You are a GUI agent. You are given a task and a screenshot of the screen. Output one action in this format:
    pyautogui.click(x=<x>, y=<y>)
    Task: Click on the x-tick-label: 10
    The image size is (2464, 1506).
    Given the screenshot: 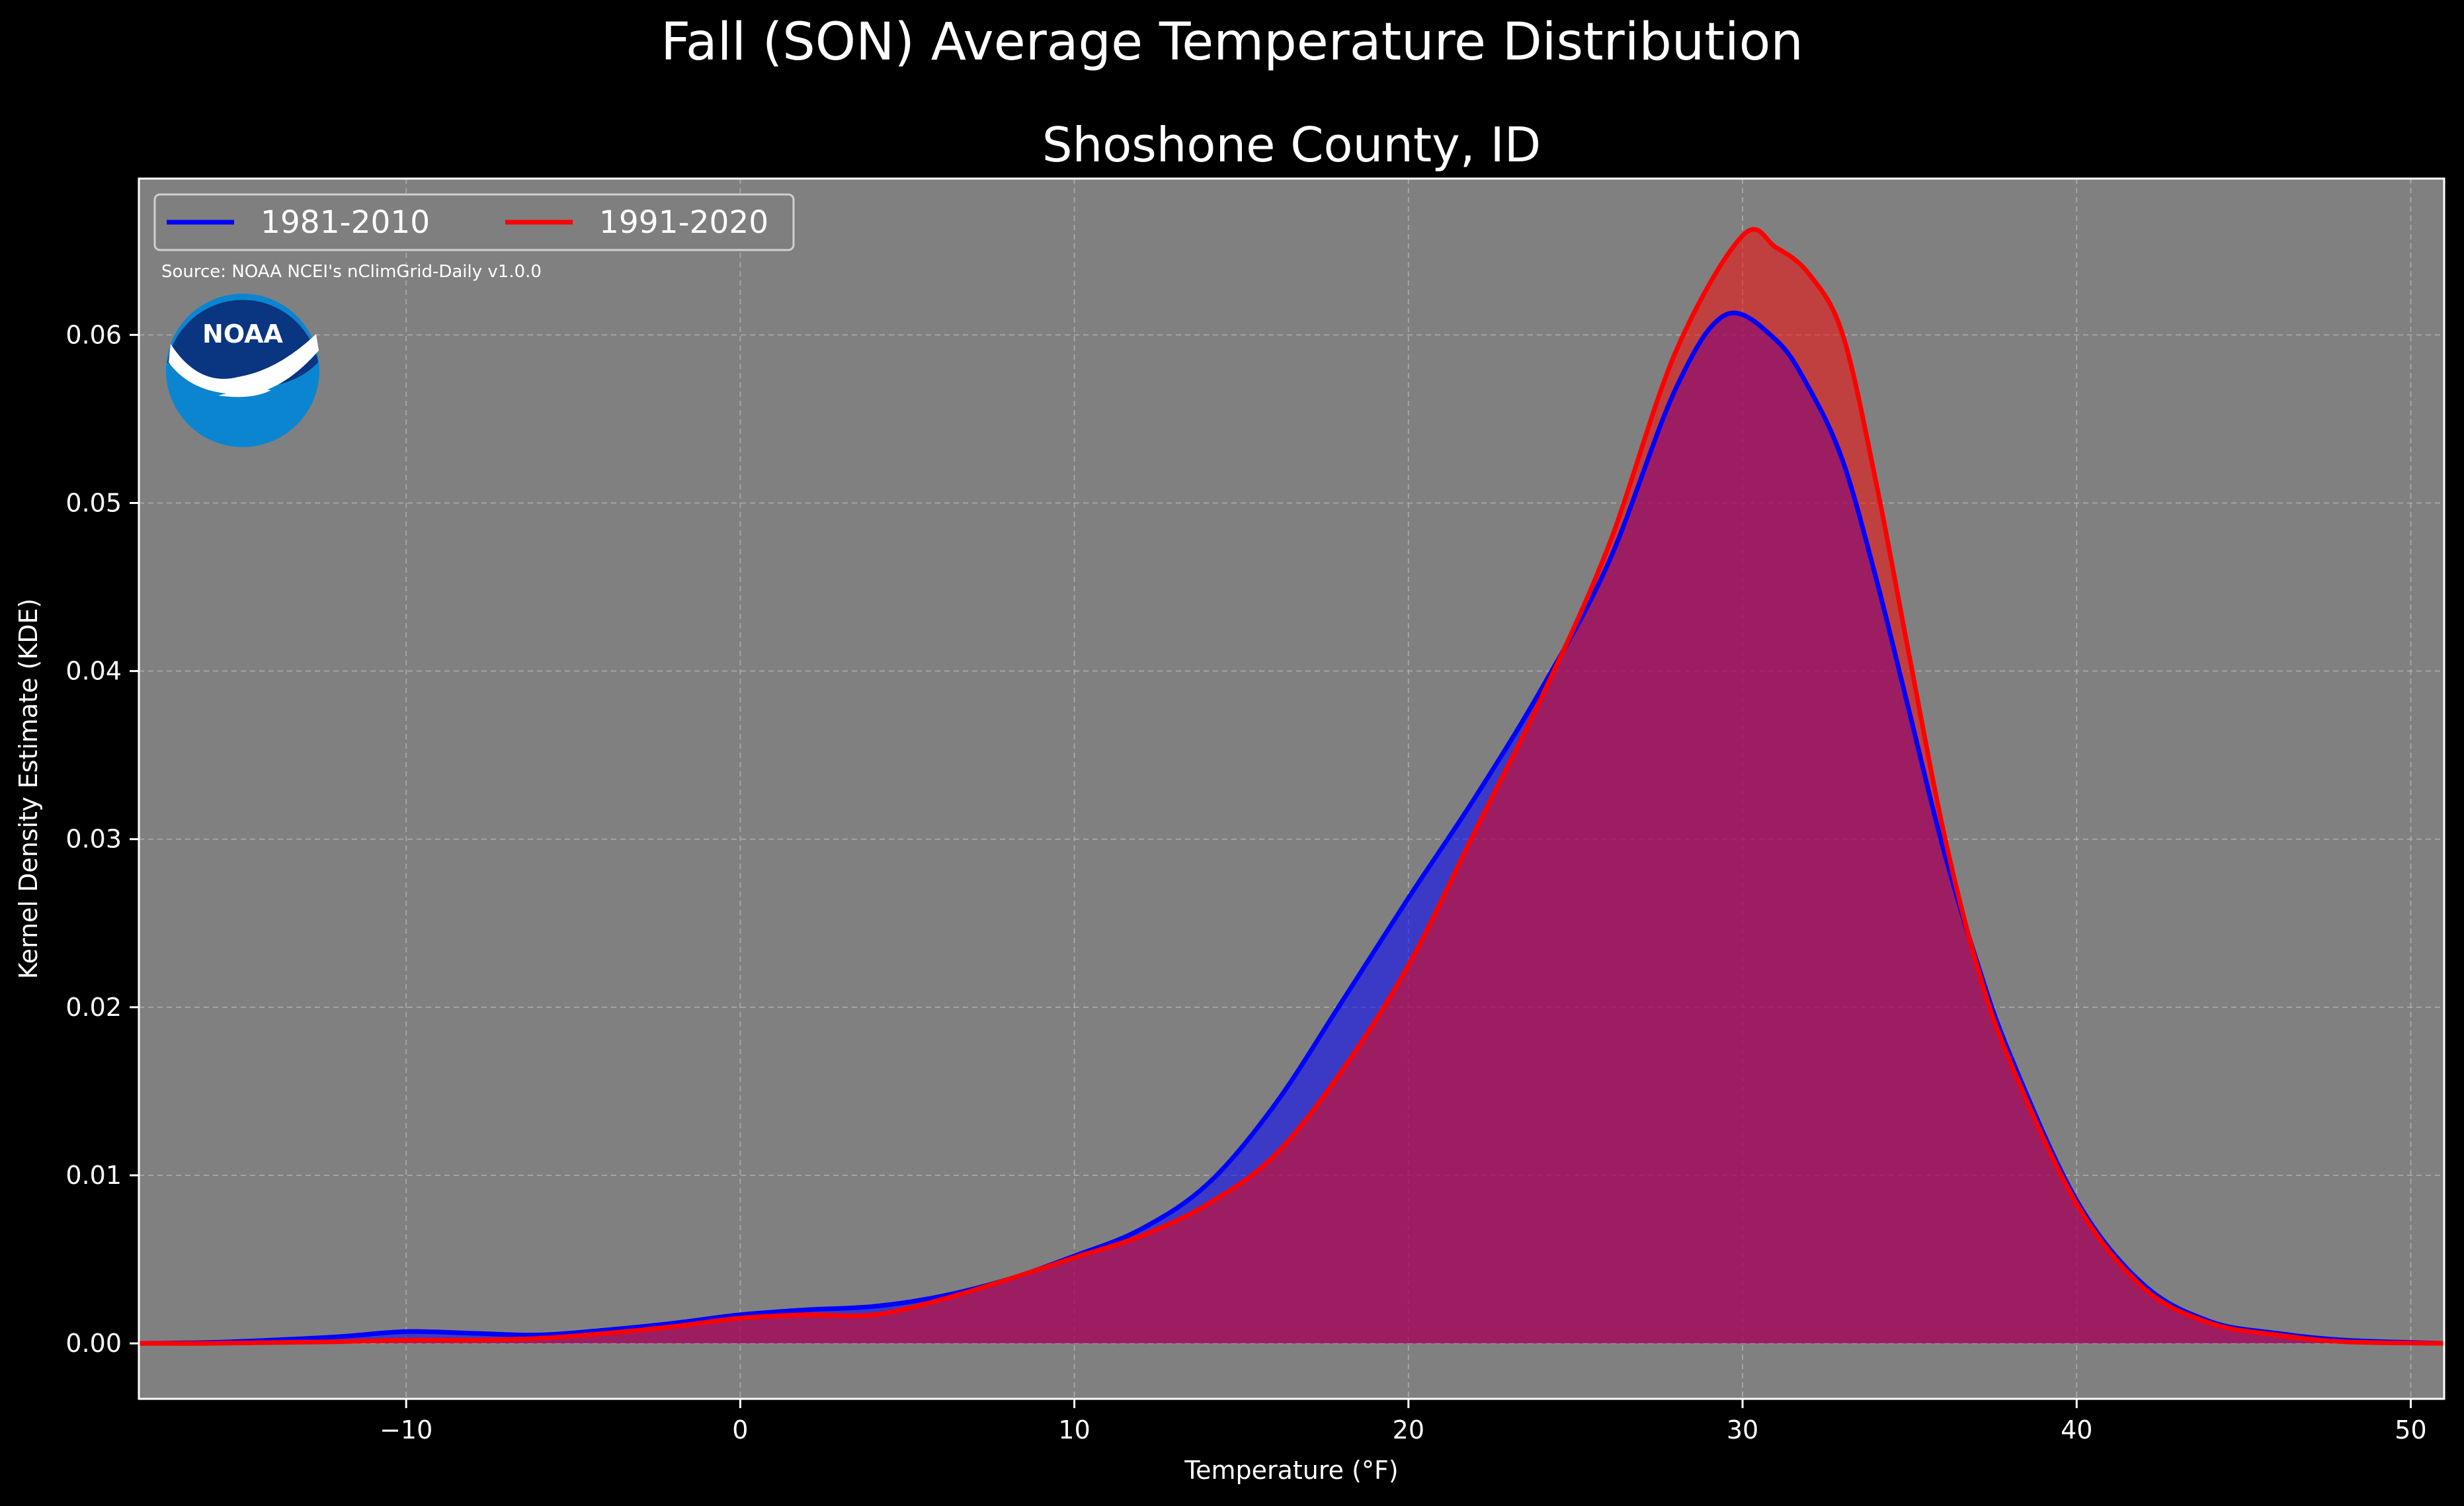 What is the action you would take?
    pyautogui.click(x=1074, y=1429)
    